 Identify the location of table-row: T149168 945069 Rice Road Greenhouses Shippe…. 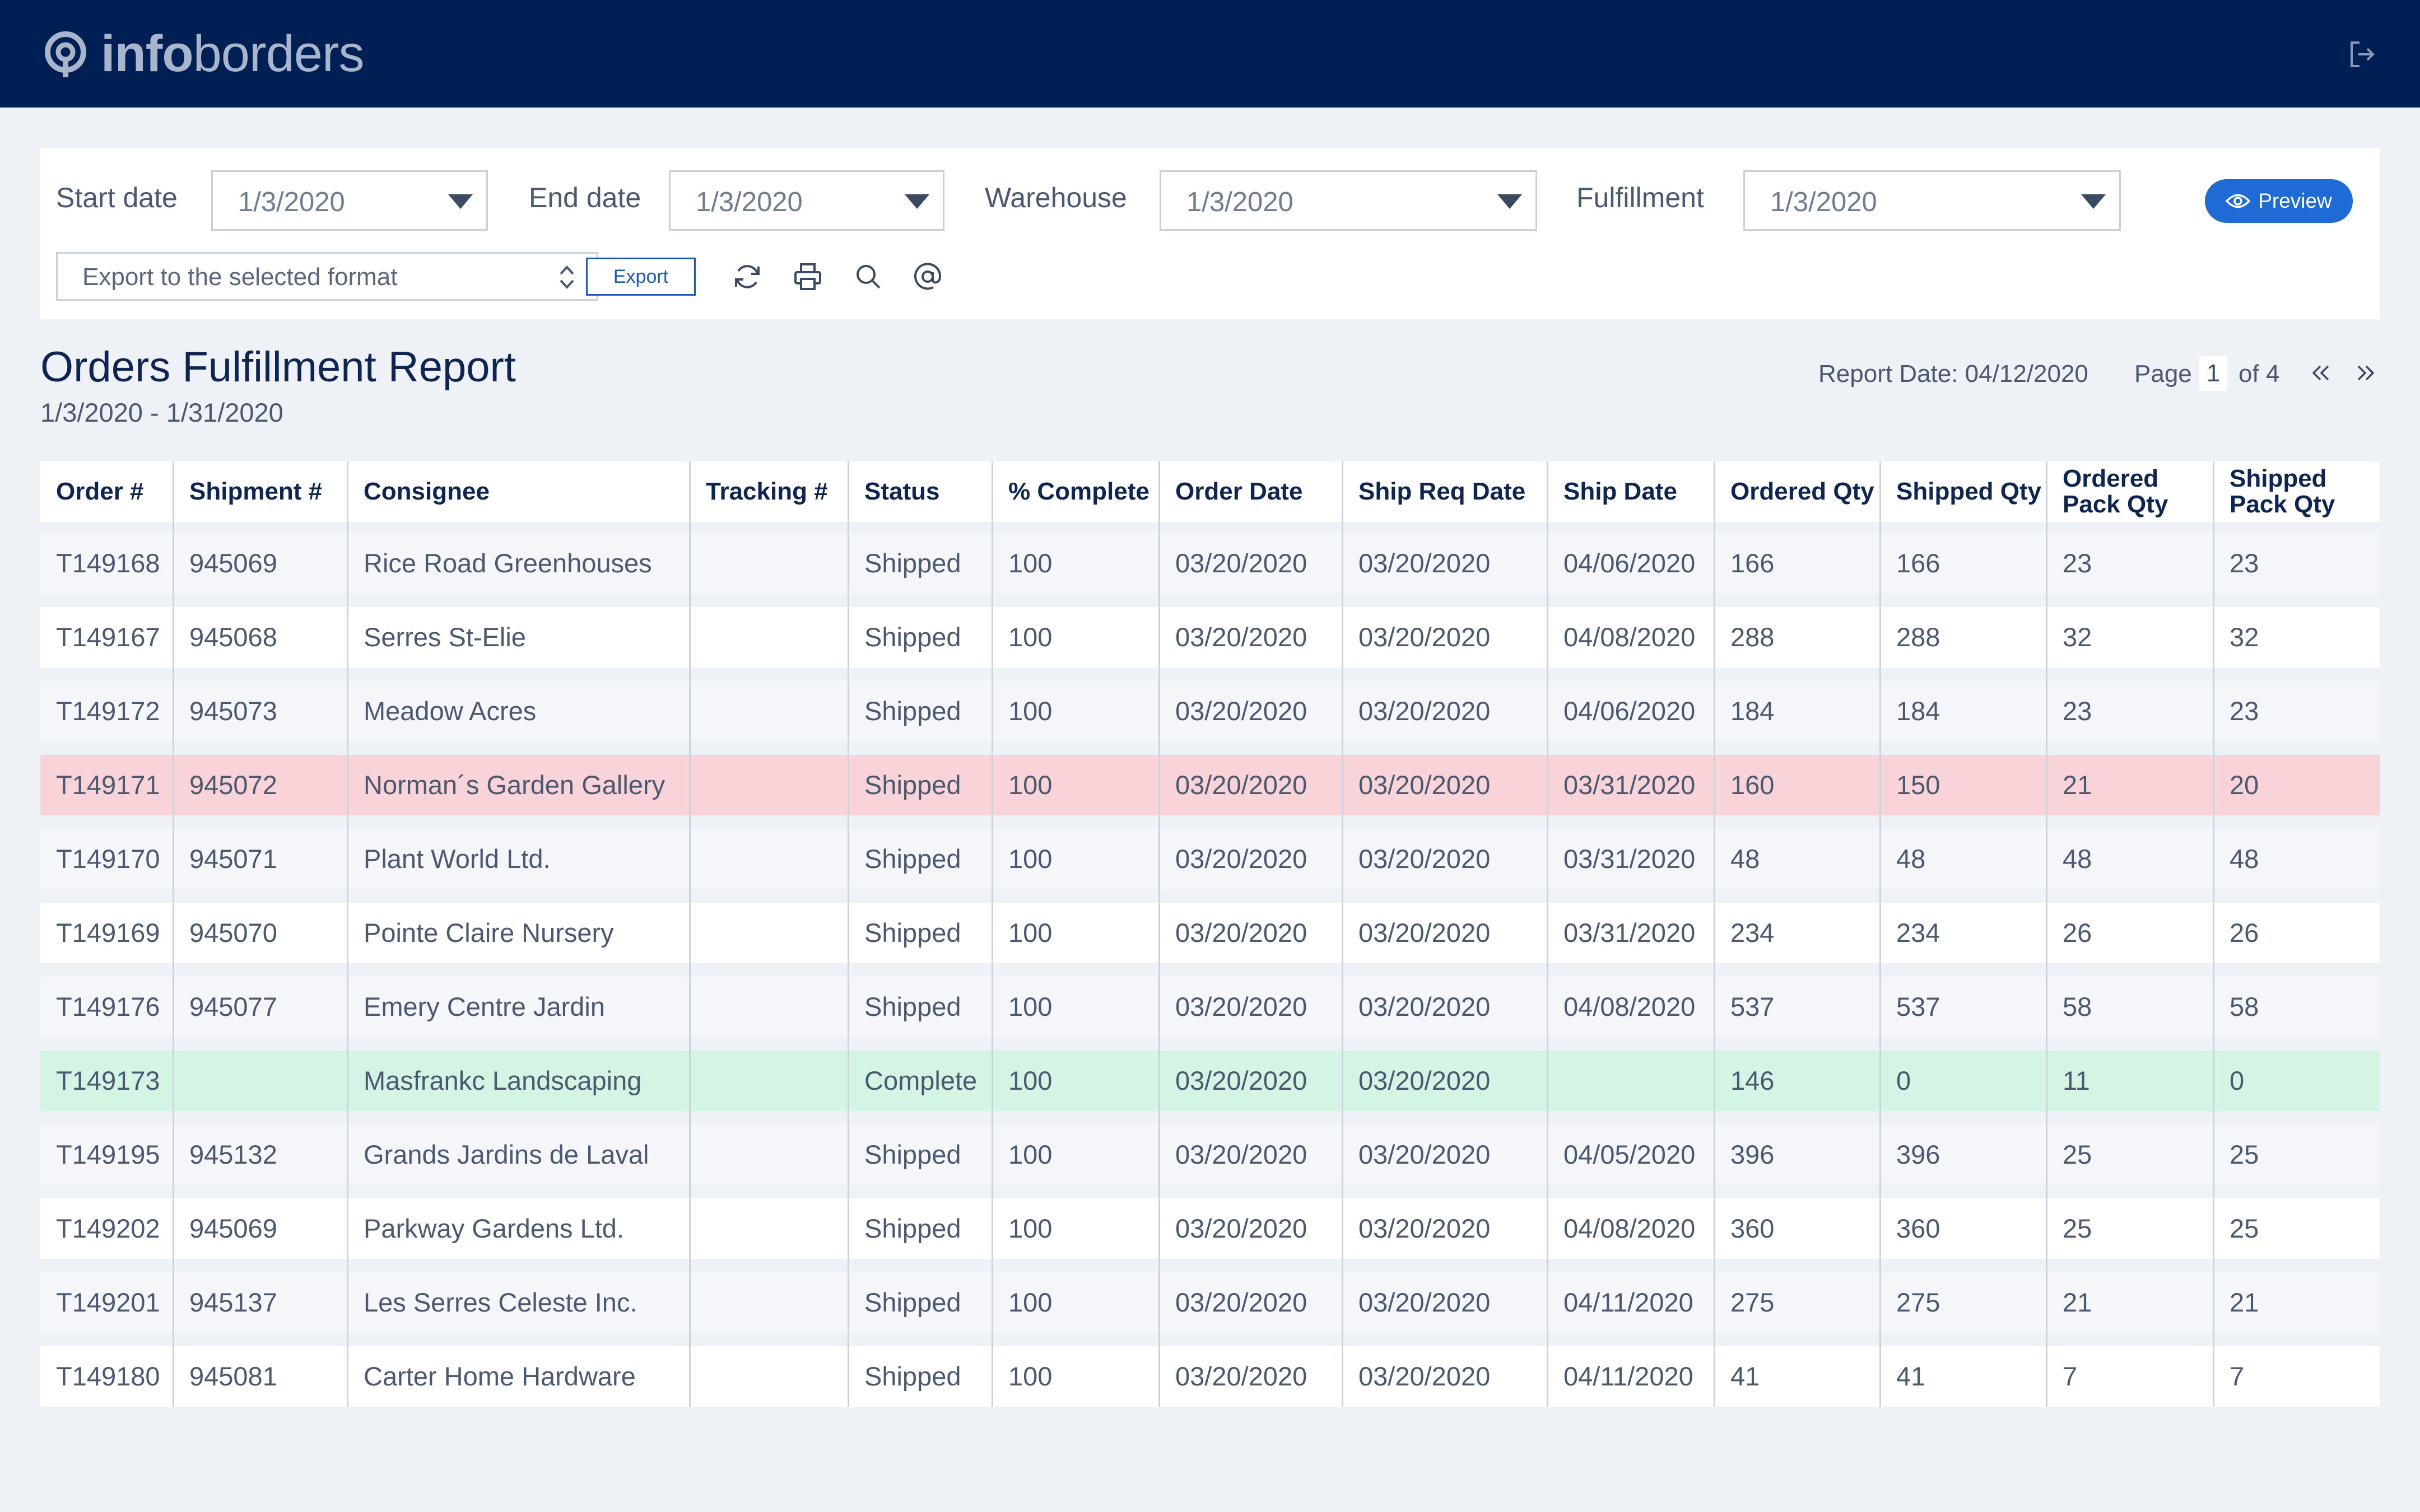
(1210, 563).